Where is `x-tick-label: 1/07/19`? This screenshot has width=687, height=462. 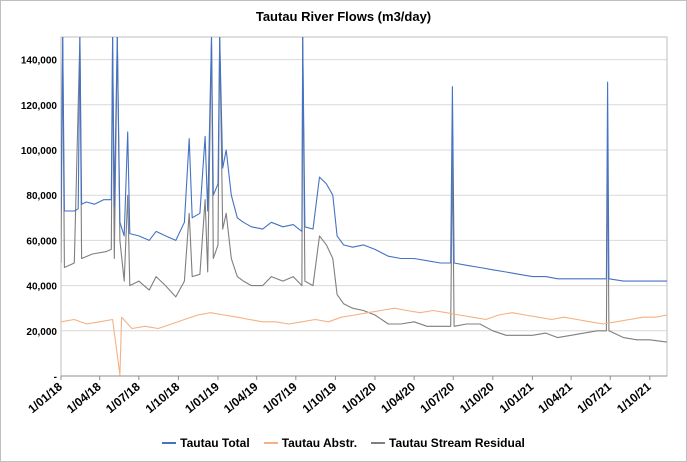 x-tick-label: 1/07/19 is located at coordinates (280, 397).